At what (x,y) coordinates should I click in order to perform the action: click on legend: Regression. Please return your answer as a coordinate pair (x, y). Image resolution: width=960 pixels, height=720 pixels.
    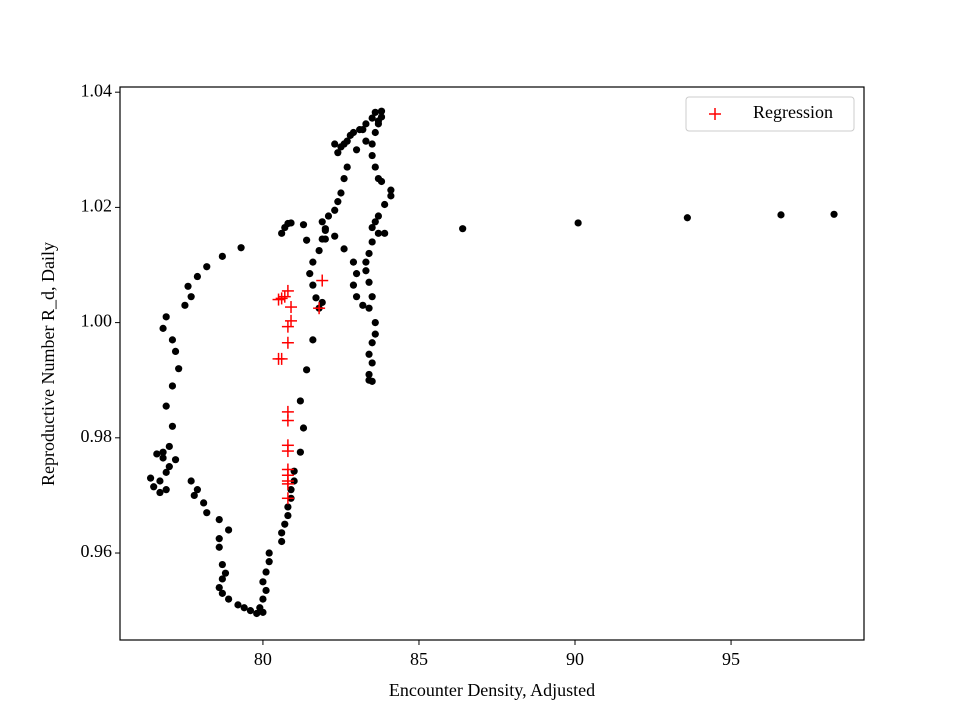
    Looking at the image, I should click on (770, 114).